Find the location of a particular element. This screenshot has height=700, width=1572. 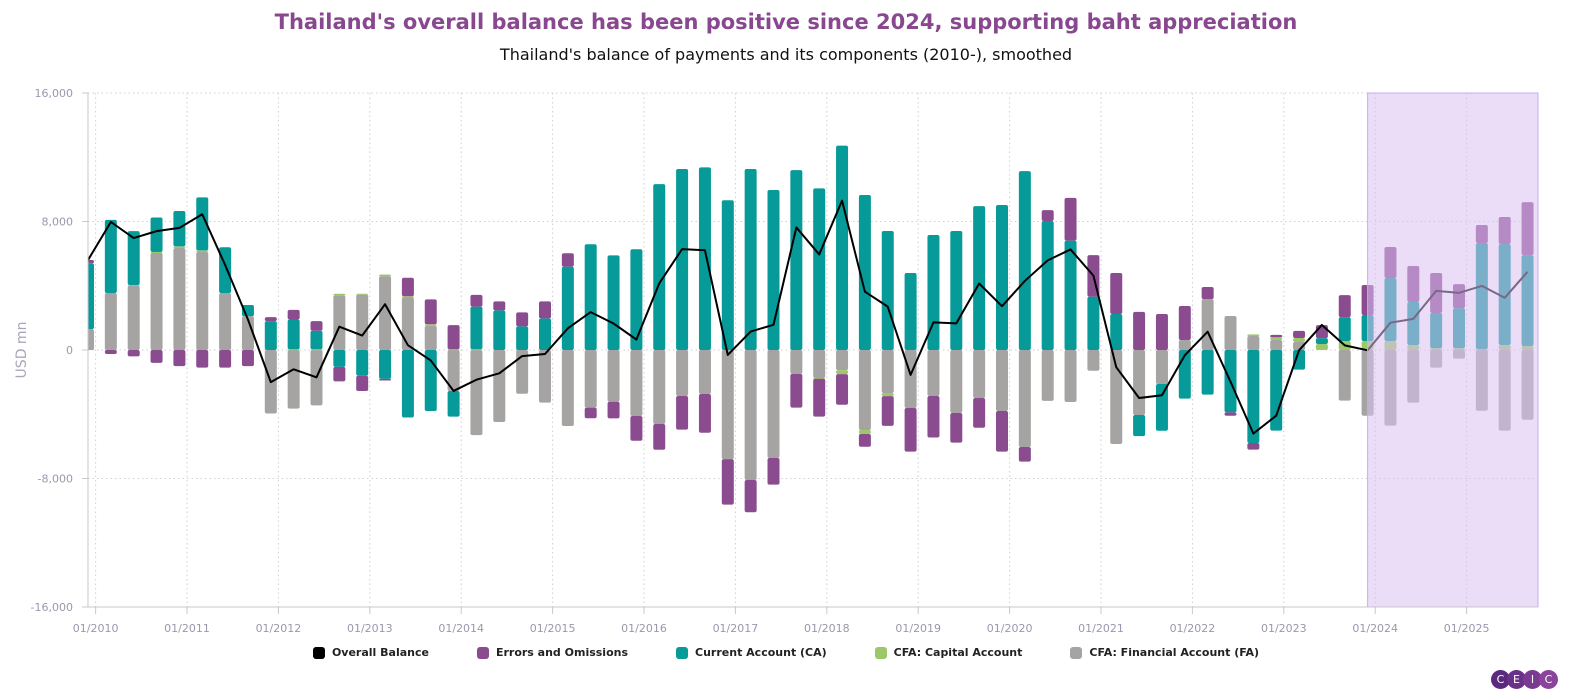

legend-item: CFA: Capital Account is located at coordinates (948, 652).